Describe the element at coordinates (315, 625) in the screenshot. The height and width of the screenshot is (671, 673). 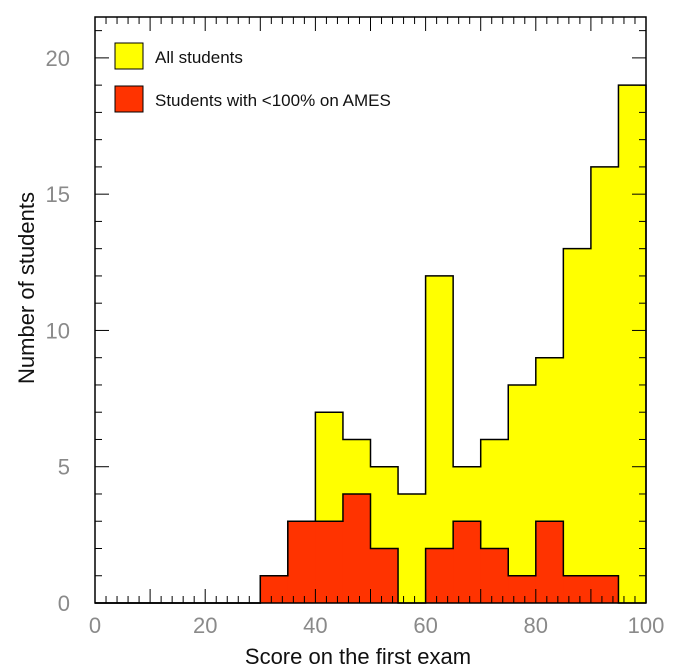
I see `x-tick-label: 40` at that location.